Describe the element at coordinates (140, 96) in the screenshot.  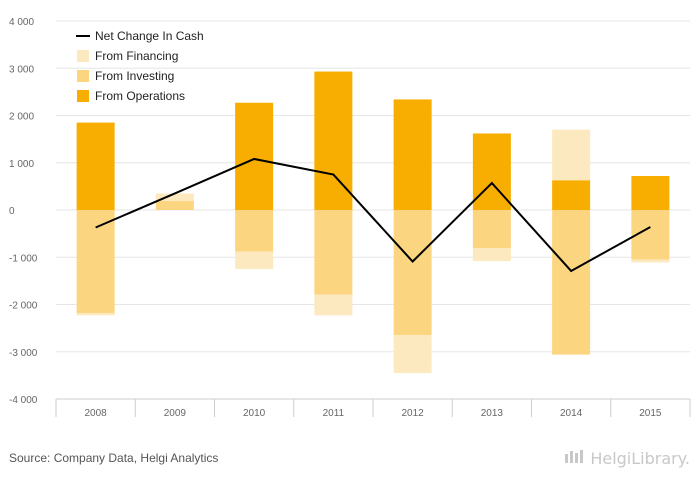
I see `legend-label: From Operations` at that location.